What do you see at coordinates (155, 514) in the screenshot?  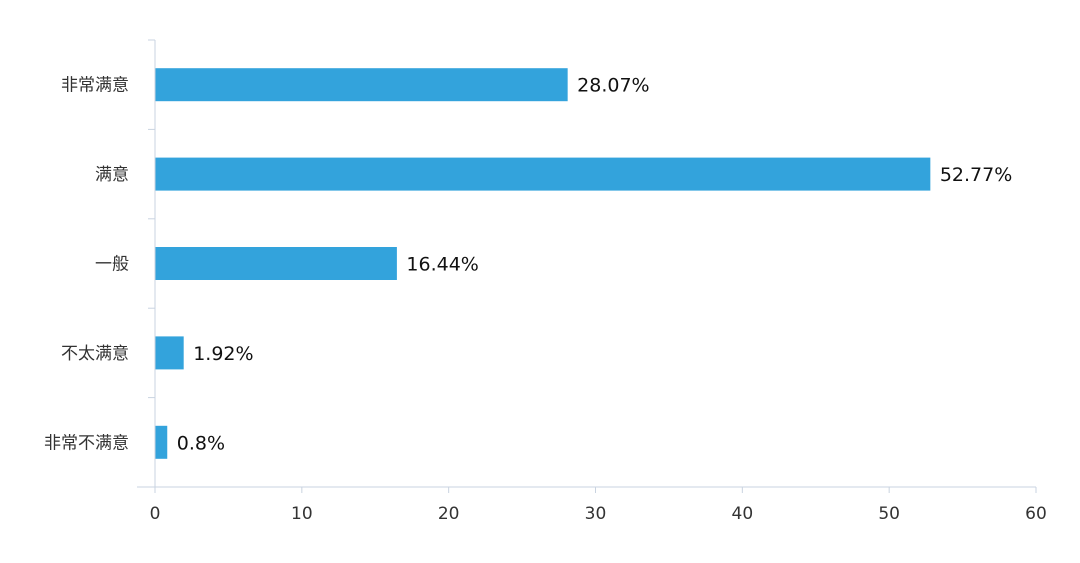 I see `x-tick-label: 0` at bounding box center [155, 514].